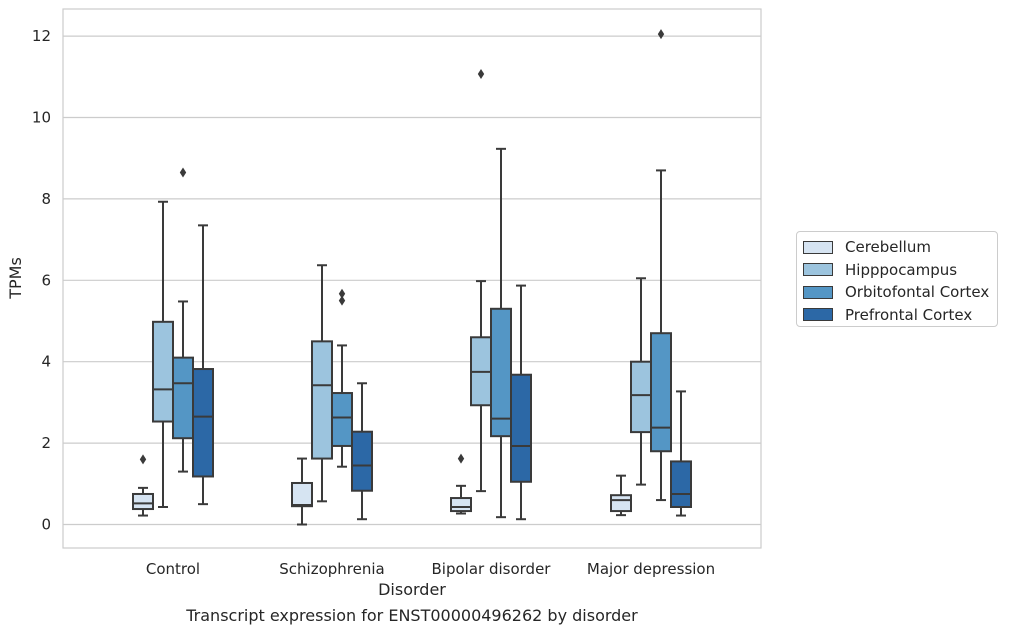  I want to click on y-tick-label: 4, so click(46, 362).